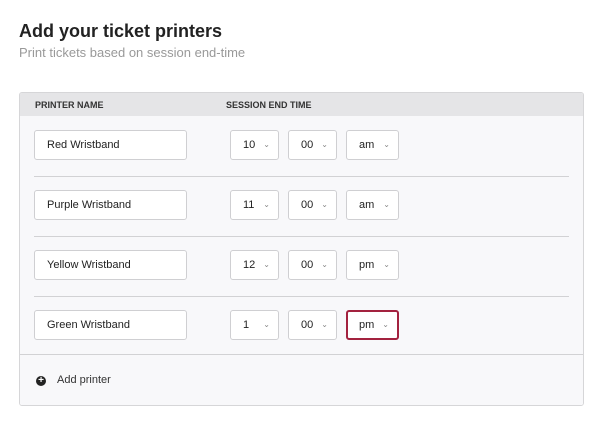  What do you see at coordinates (121, 31) in the screenshot?
I see `page-title: Add your ticket printers` at bounding box center [121, 31].